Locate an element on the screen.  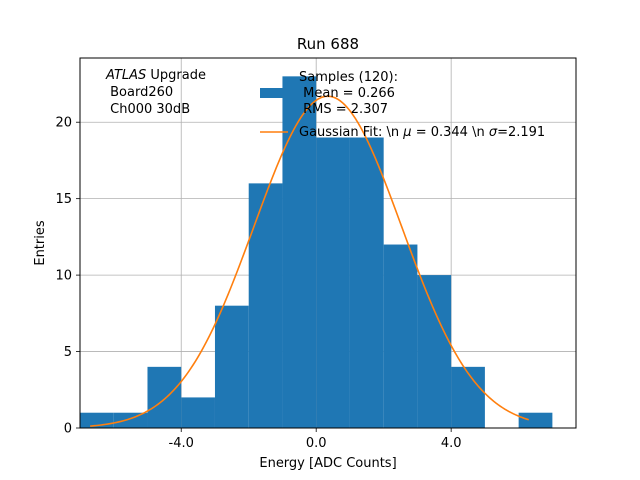
legend-hist-line-3: RMS = 2.307 is located at coordinates (343, 109).